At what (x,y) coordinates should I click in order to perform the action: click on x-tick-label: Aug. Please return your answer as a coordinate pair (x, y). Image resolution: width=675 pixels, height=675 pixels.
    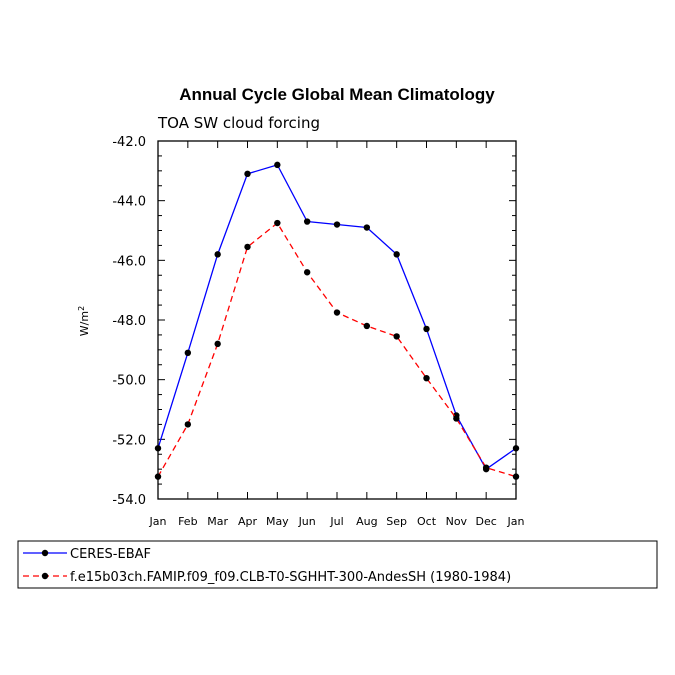
    Looking at the image, I should click on (366, 521).